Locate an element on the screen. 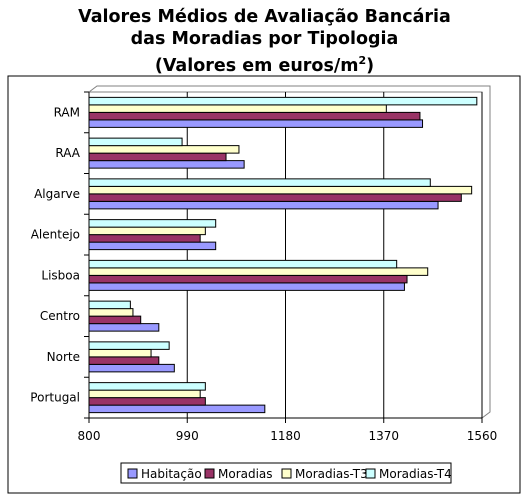 The image size is (529, 498). y-category-label: Algarve is located at coordinates (57, 194).